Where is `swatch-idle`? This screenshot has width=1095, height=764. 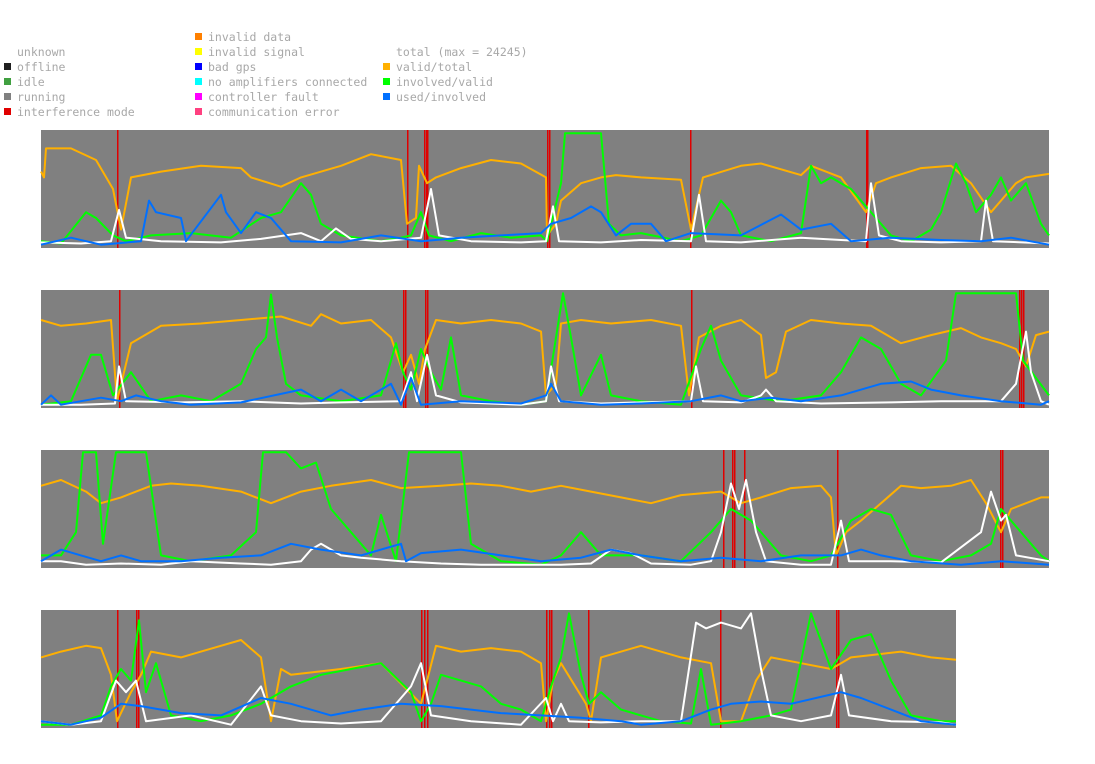
swatch-idle is located at coordinates (7, 81).